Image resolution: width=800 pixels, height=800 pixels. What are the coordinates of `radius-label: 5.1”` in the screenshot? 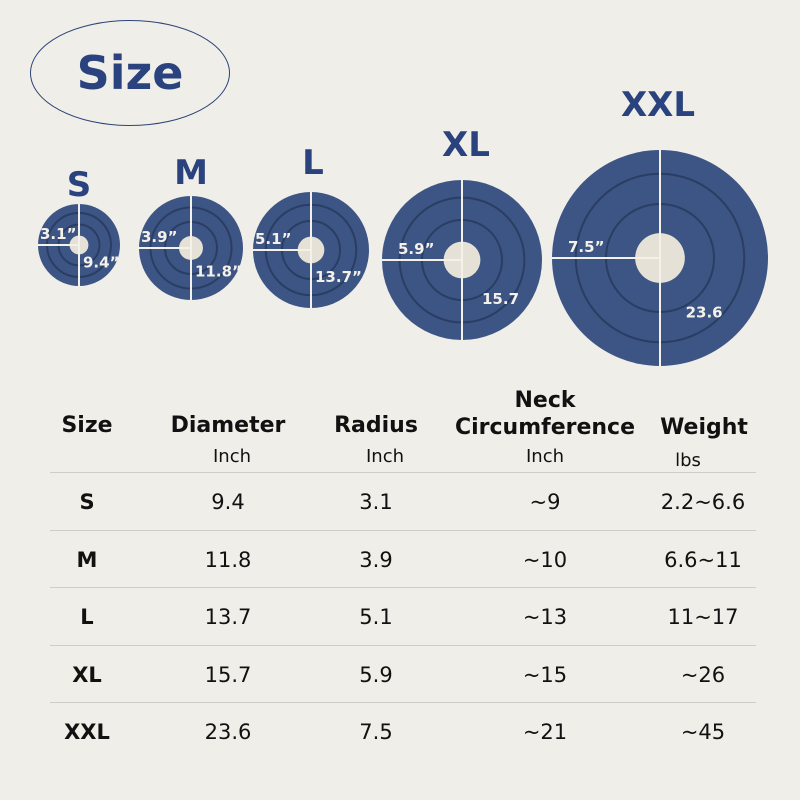 It's located at (273, 239).